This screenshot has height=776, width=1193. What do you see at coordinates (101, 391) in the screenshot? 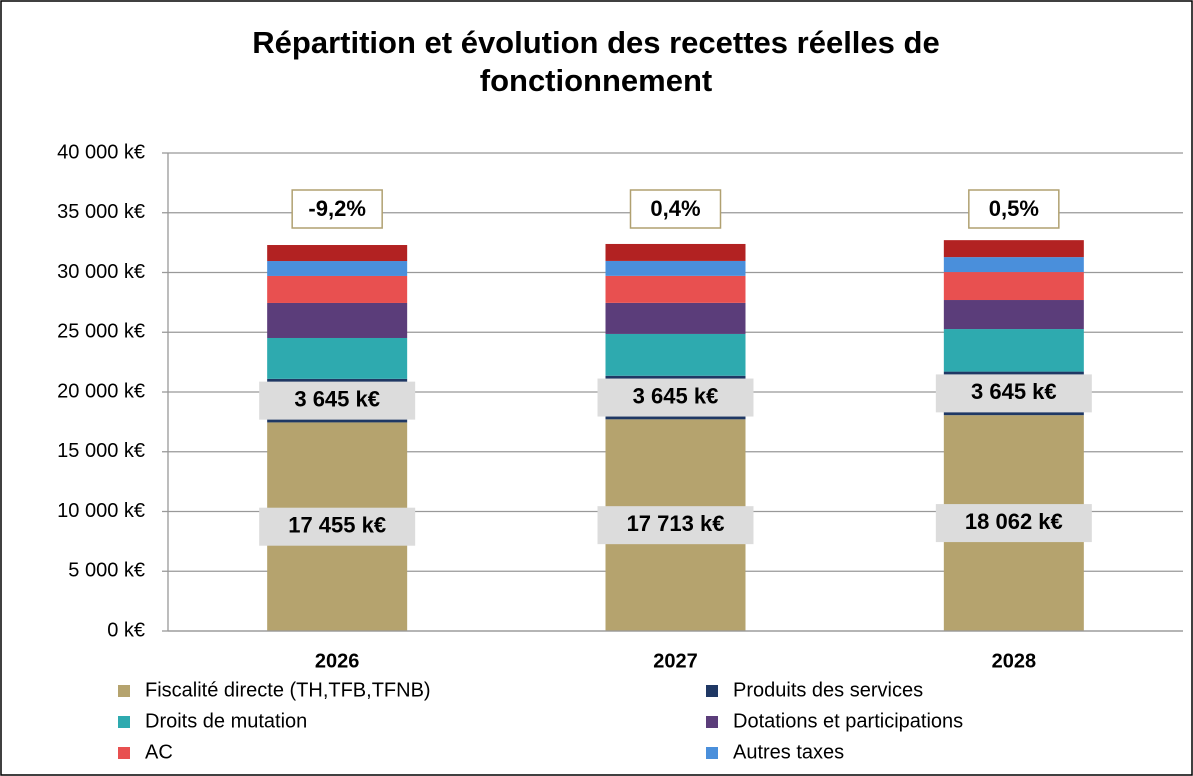
I see `y-tick-label: 20 000 k€` at bounding box center [101, 391].